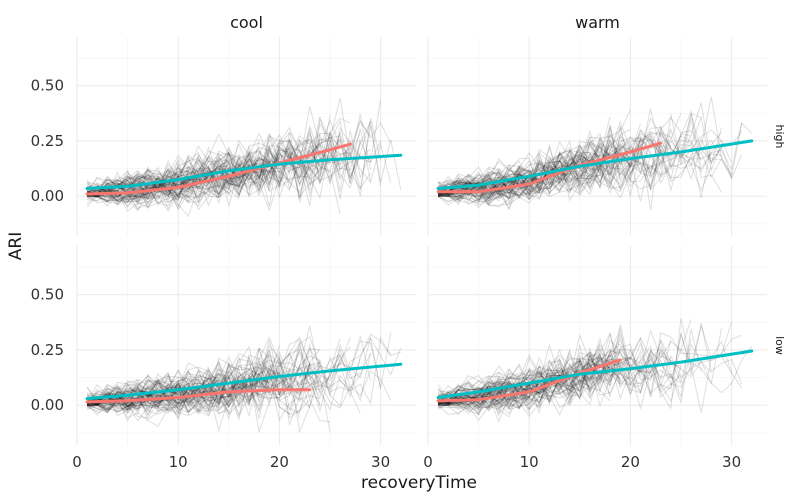  What do you see at coordinates (419, 483) in the screenshot?
I see `x-axis-title: recoveryTime` at bounding box center [419, 483].